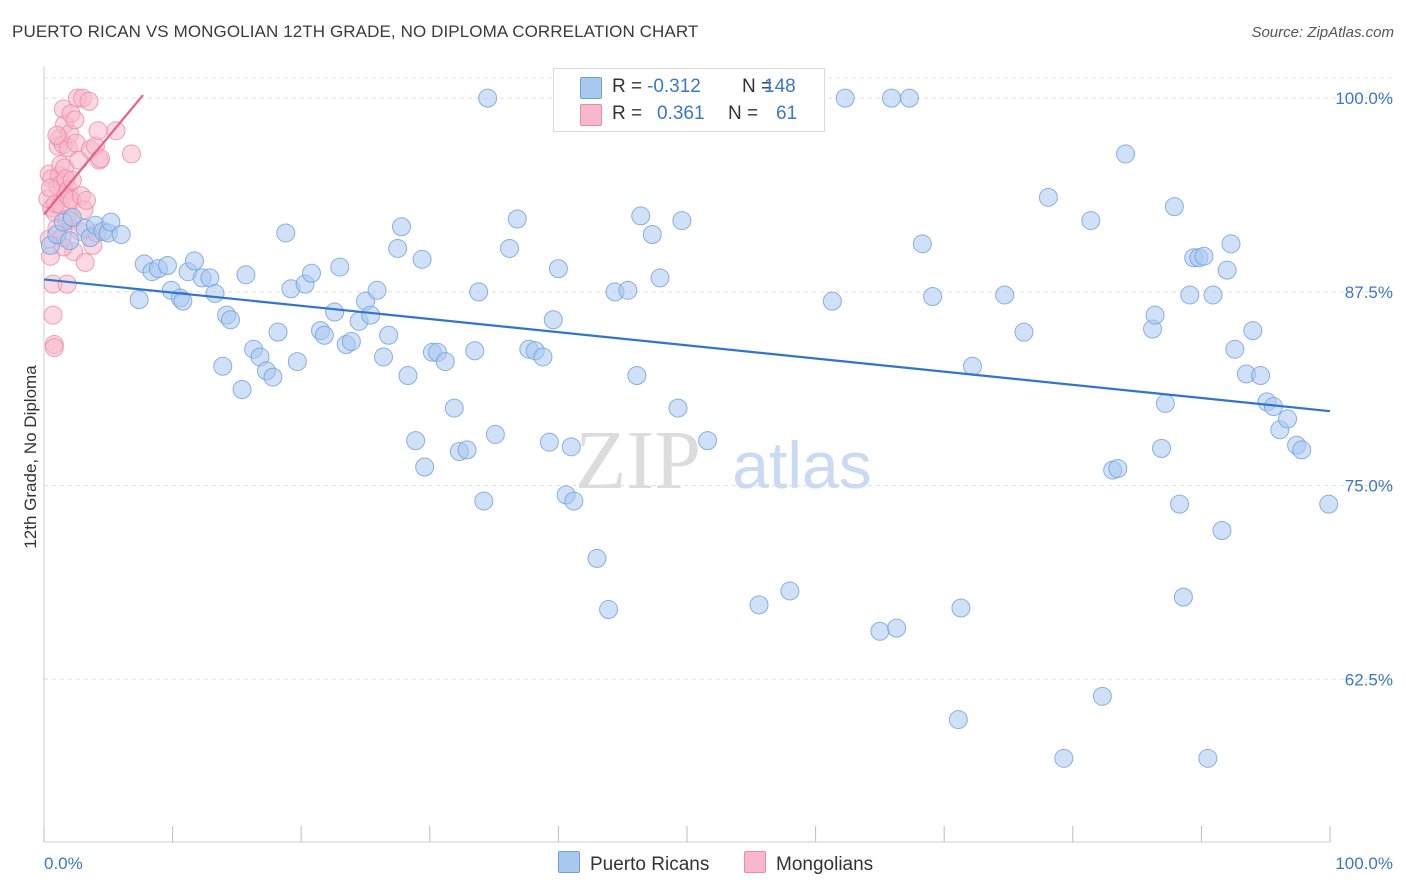 The width and height of the screenshot is (1406, 892). I want to click on x-tick-label: 100.0%, so click(1364, 863).